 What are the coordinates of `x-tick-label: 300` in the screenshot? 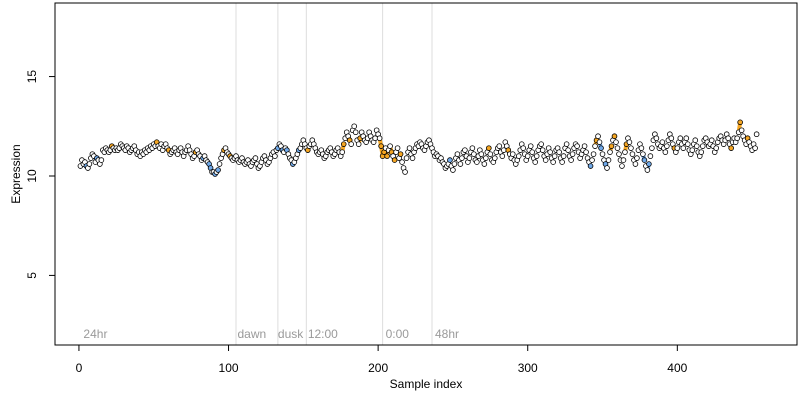 It's located at (528, 368).